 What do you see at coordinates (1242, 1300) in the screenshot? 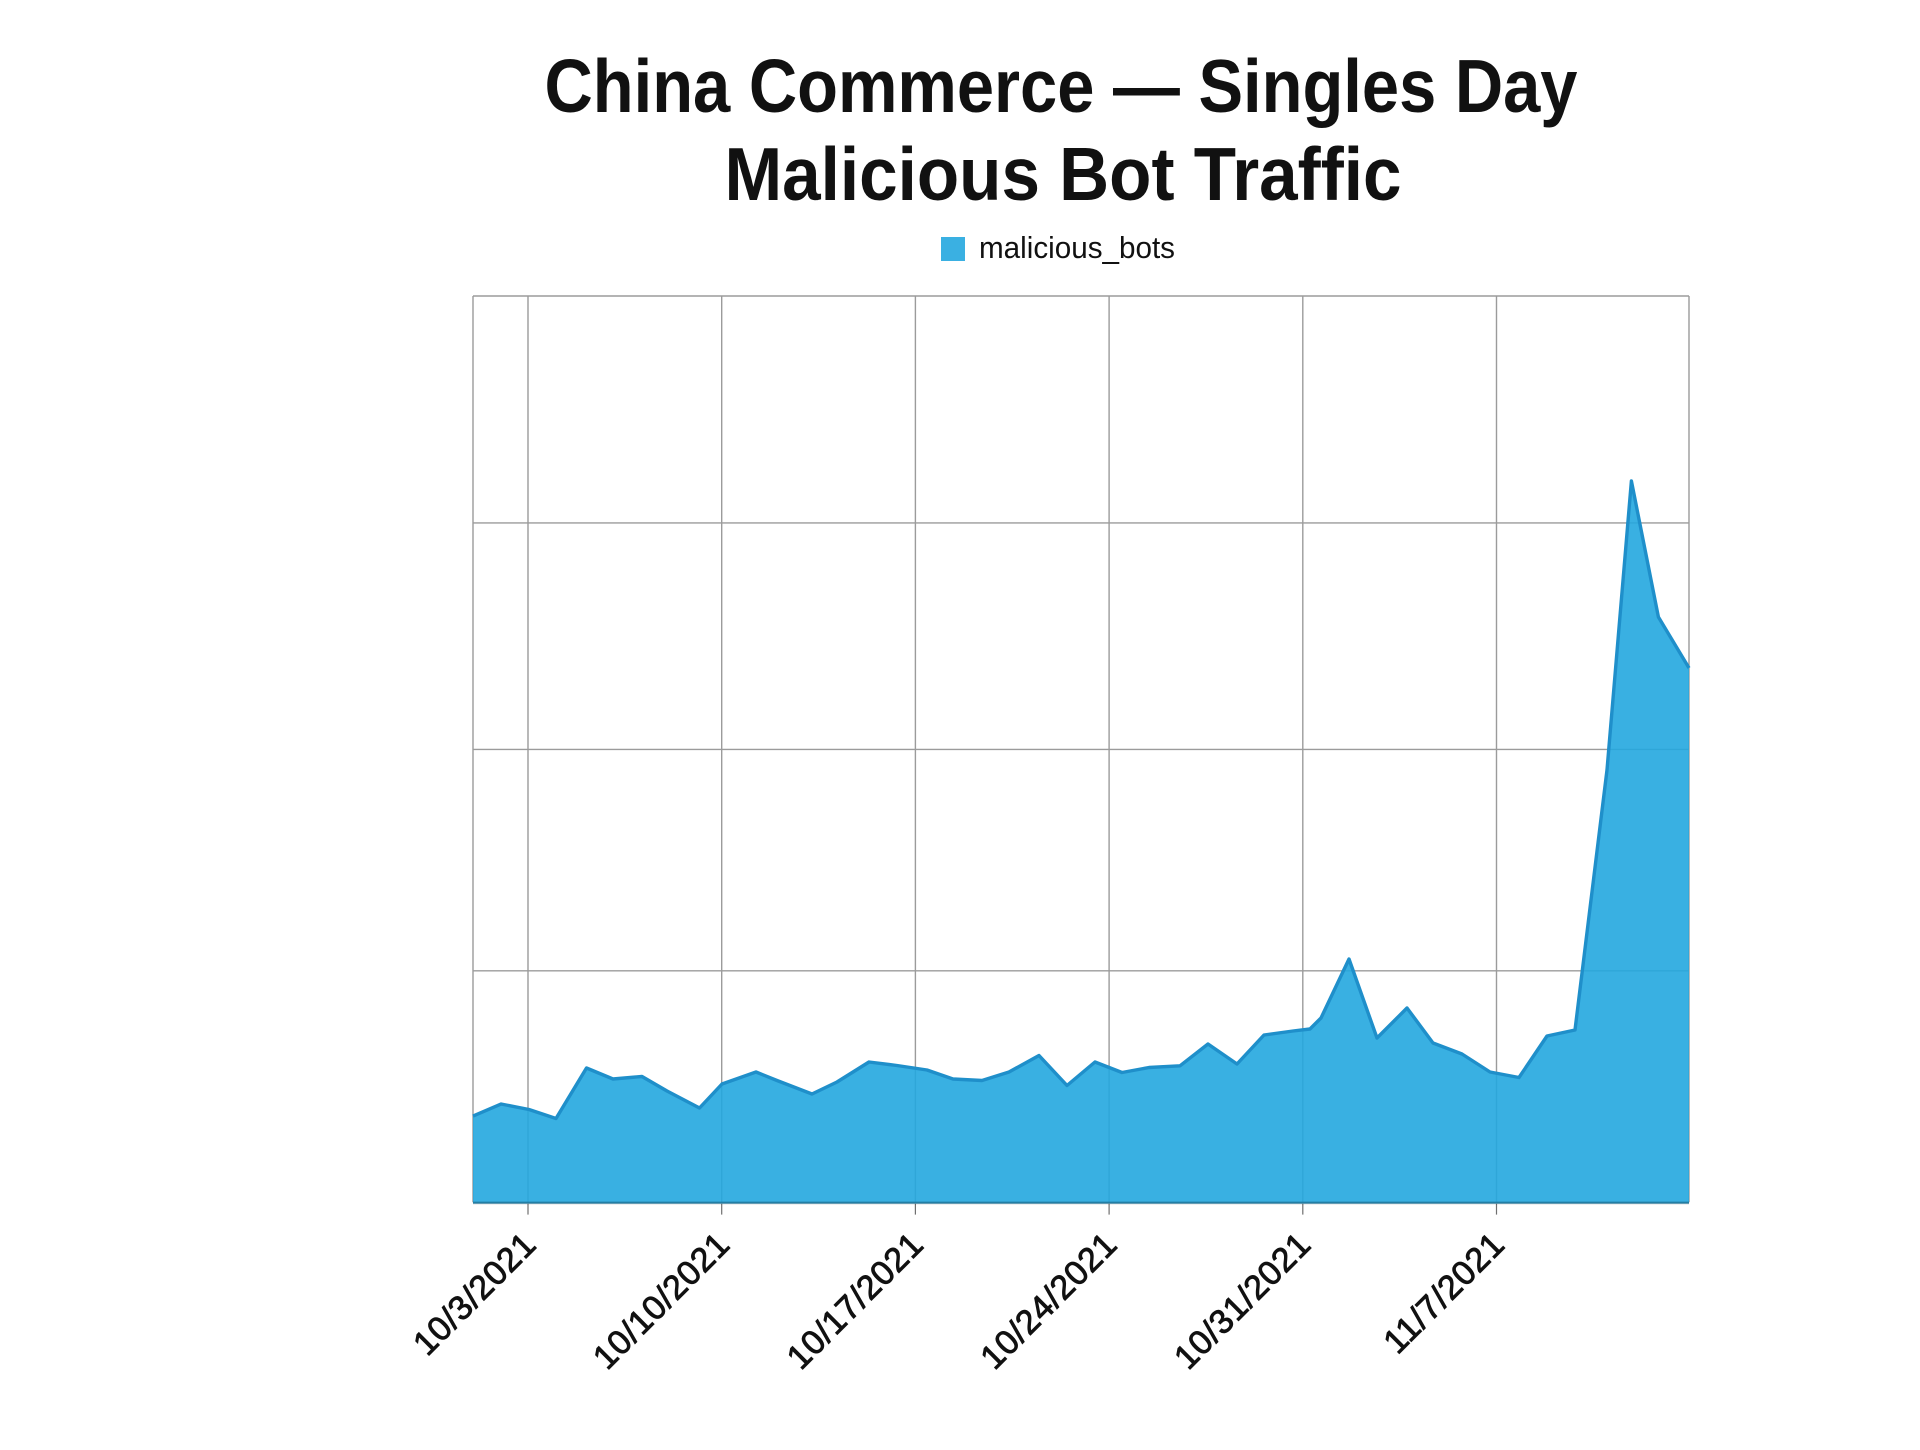
I see `svg-text: 10/31/2021` at bounding box center [1242, 1300].